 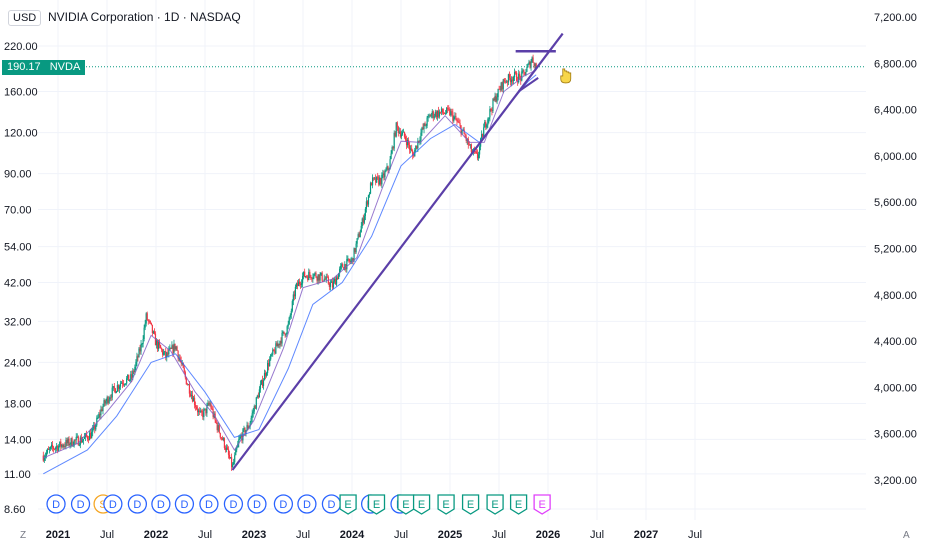 I want to click on y-tick-label: 8.60, so click(x=14, y=510).